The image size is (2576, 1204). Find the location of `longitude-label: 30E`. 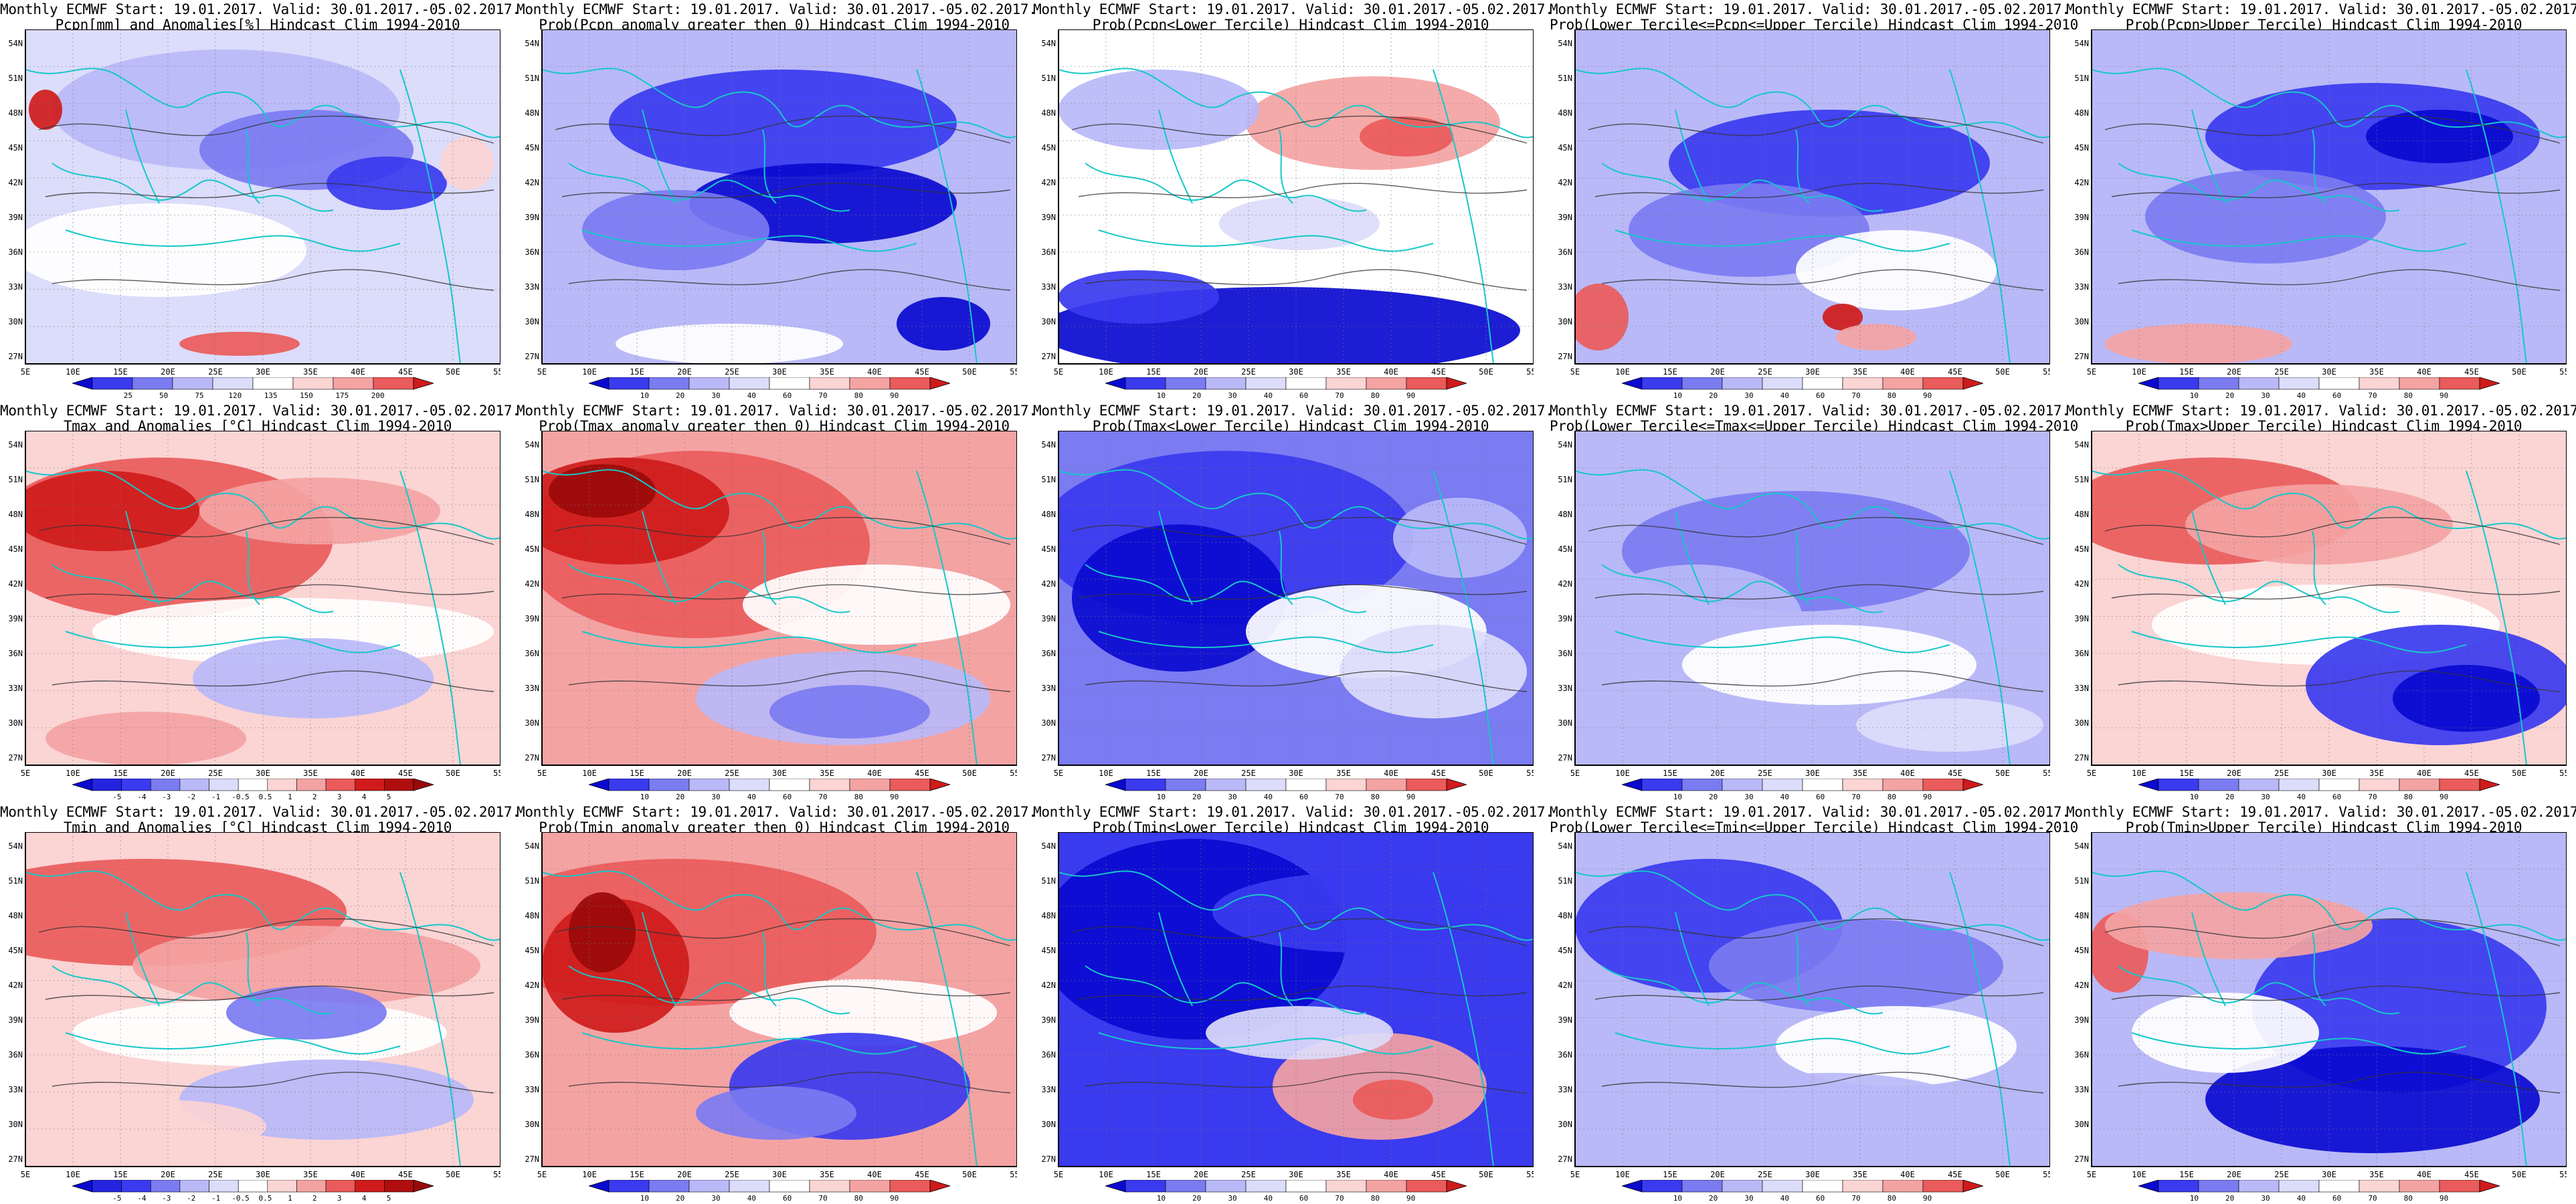

longitude-label: 30E is located at coordinates (1296, 773).